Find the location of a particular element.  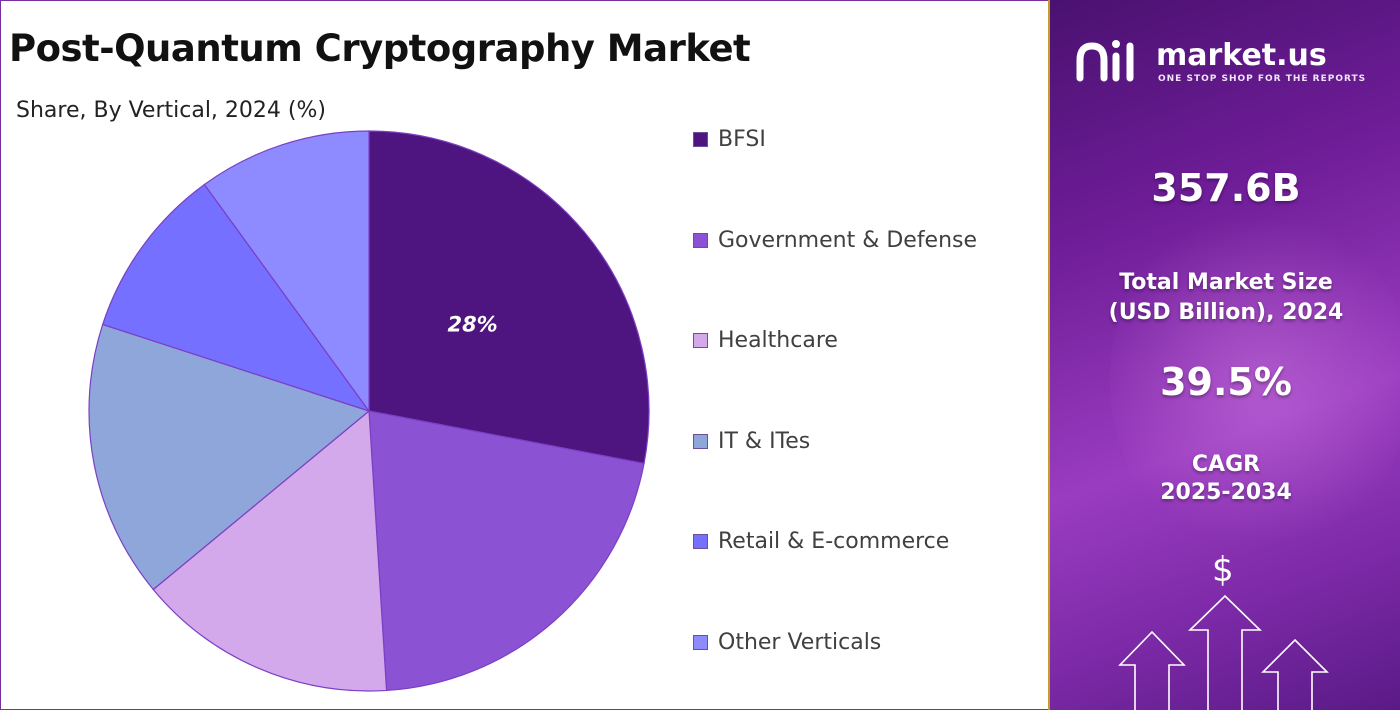

legend-item-retail-e-commerce: Retail & E-commerce is located at coordinates (821, 541).